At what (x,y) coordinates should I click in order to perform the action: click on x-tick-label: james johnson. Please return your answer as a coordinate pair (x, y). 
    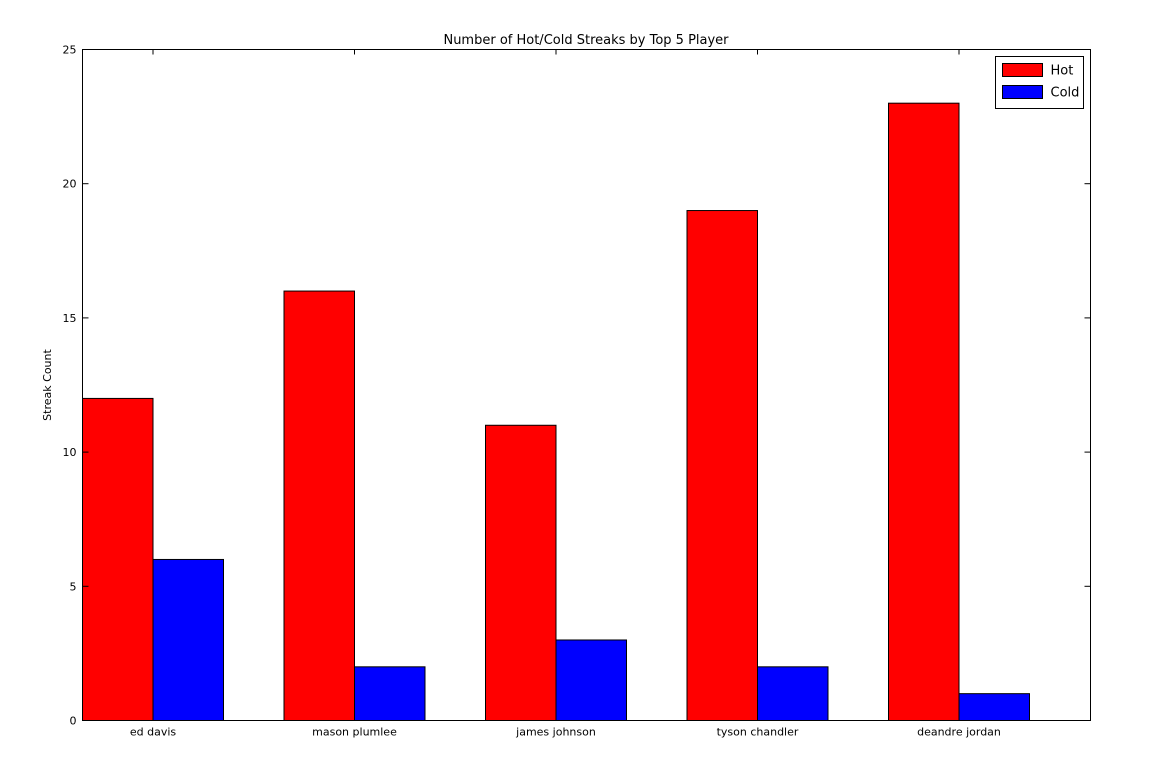
    Looking at the image, I should click on (555, 732).